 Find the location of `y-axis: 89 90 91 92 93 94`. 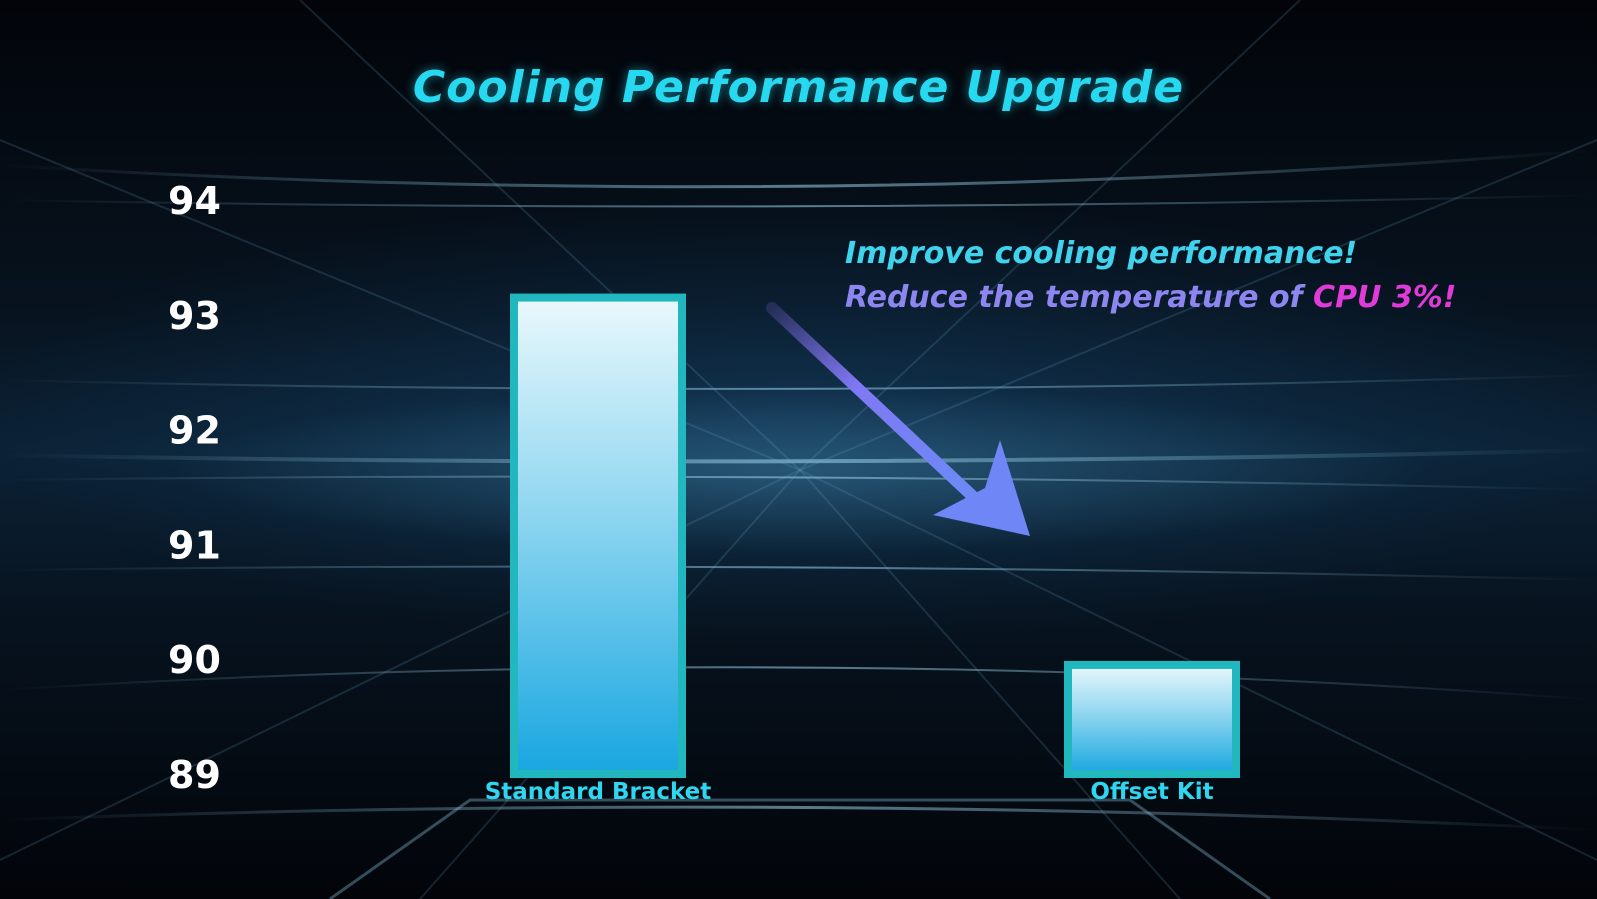

y-axis: 89 90 91 92 93 94 is located at coordinates (194, 488).